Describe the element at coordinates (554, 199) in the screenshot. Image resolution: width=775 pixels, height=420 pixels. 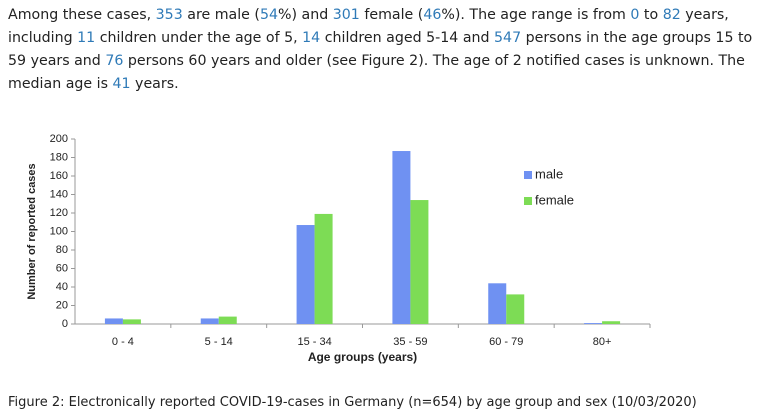
I see `legend-label: female` at that location.